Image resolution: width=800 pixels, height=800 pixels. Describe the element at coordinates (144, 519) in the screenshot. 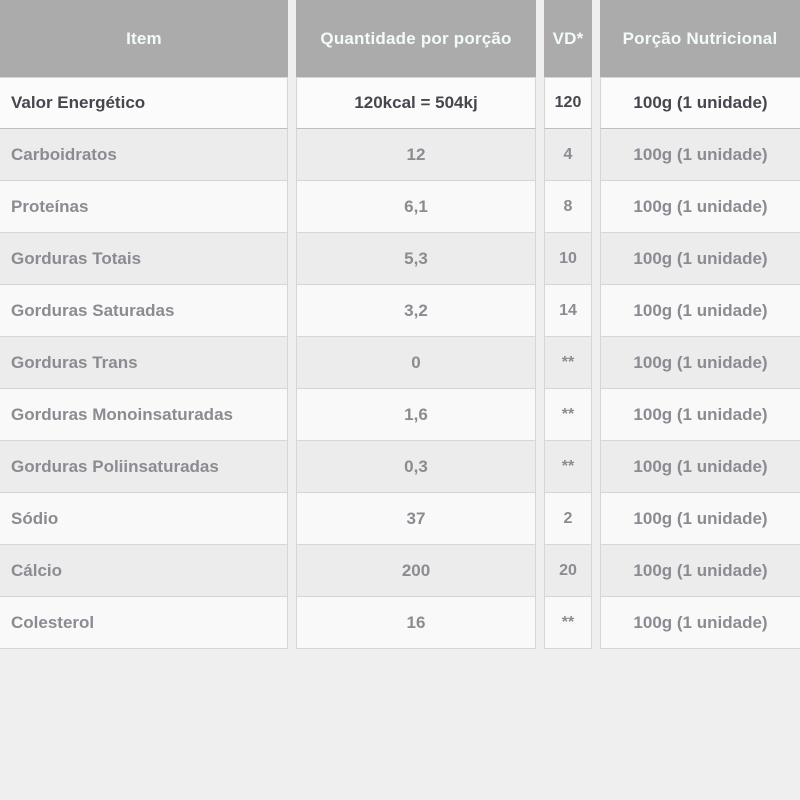

I see `cell-item: Sódio` at that location.